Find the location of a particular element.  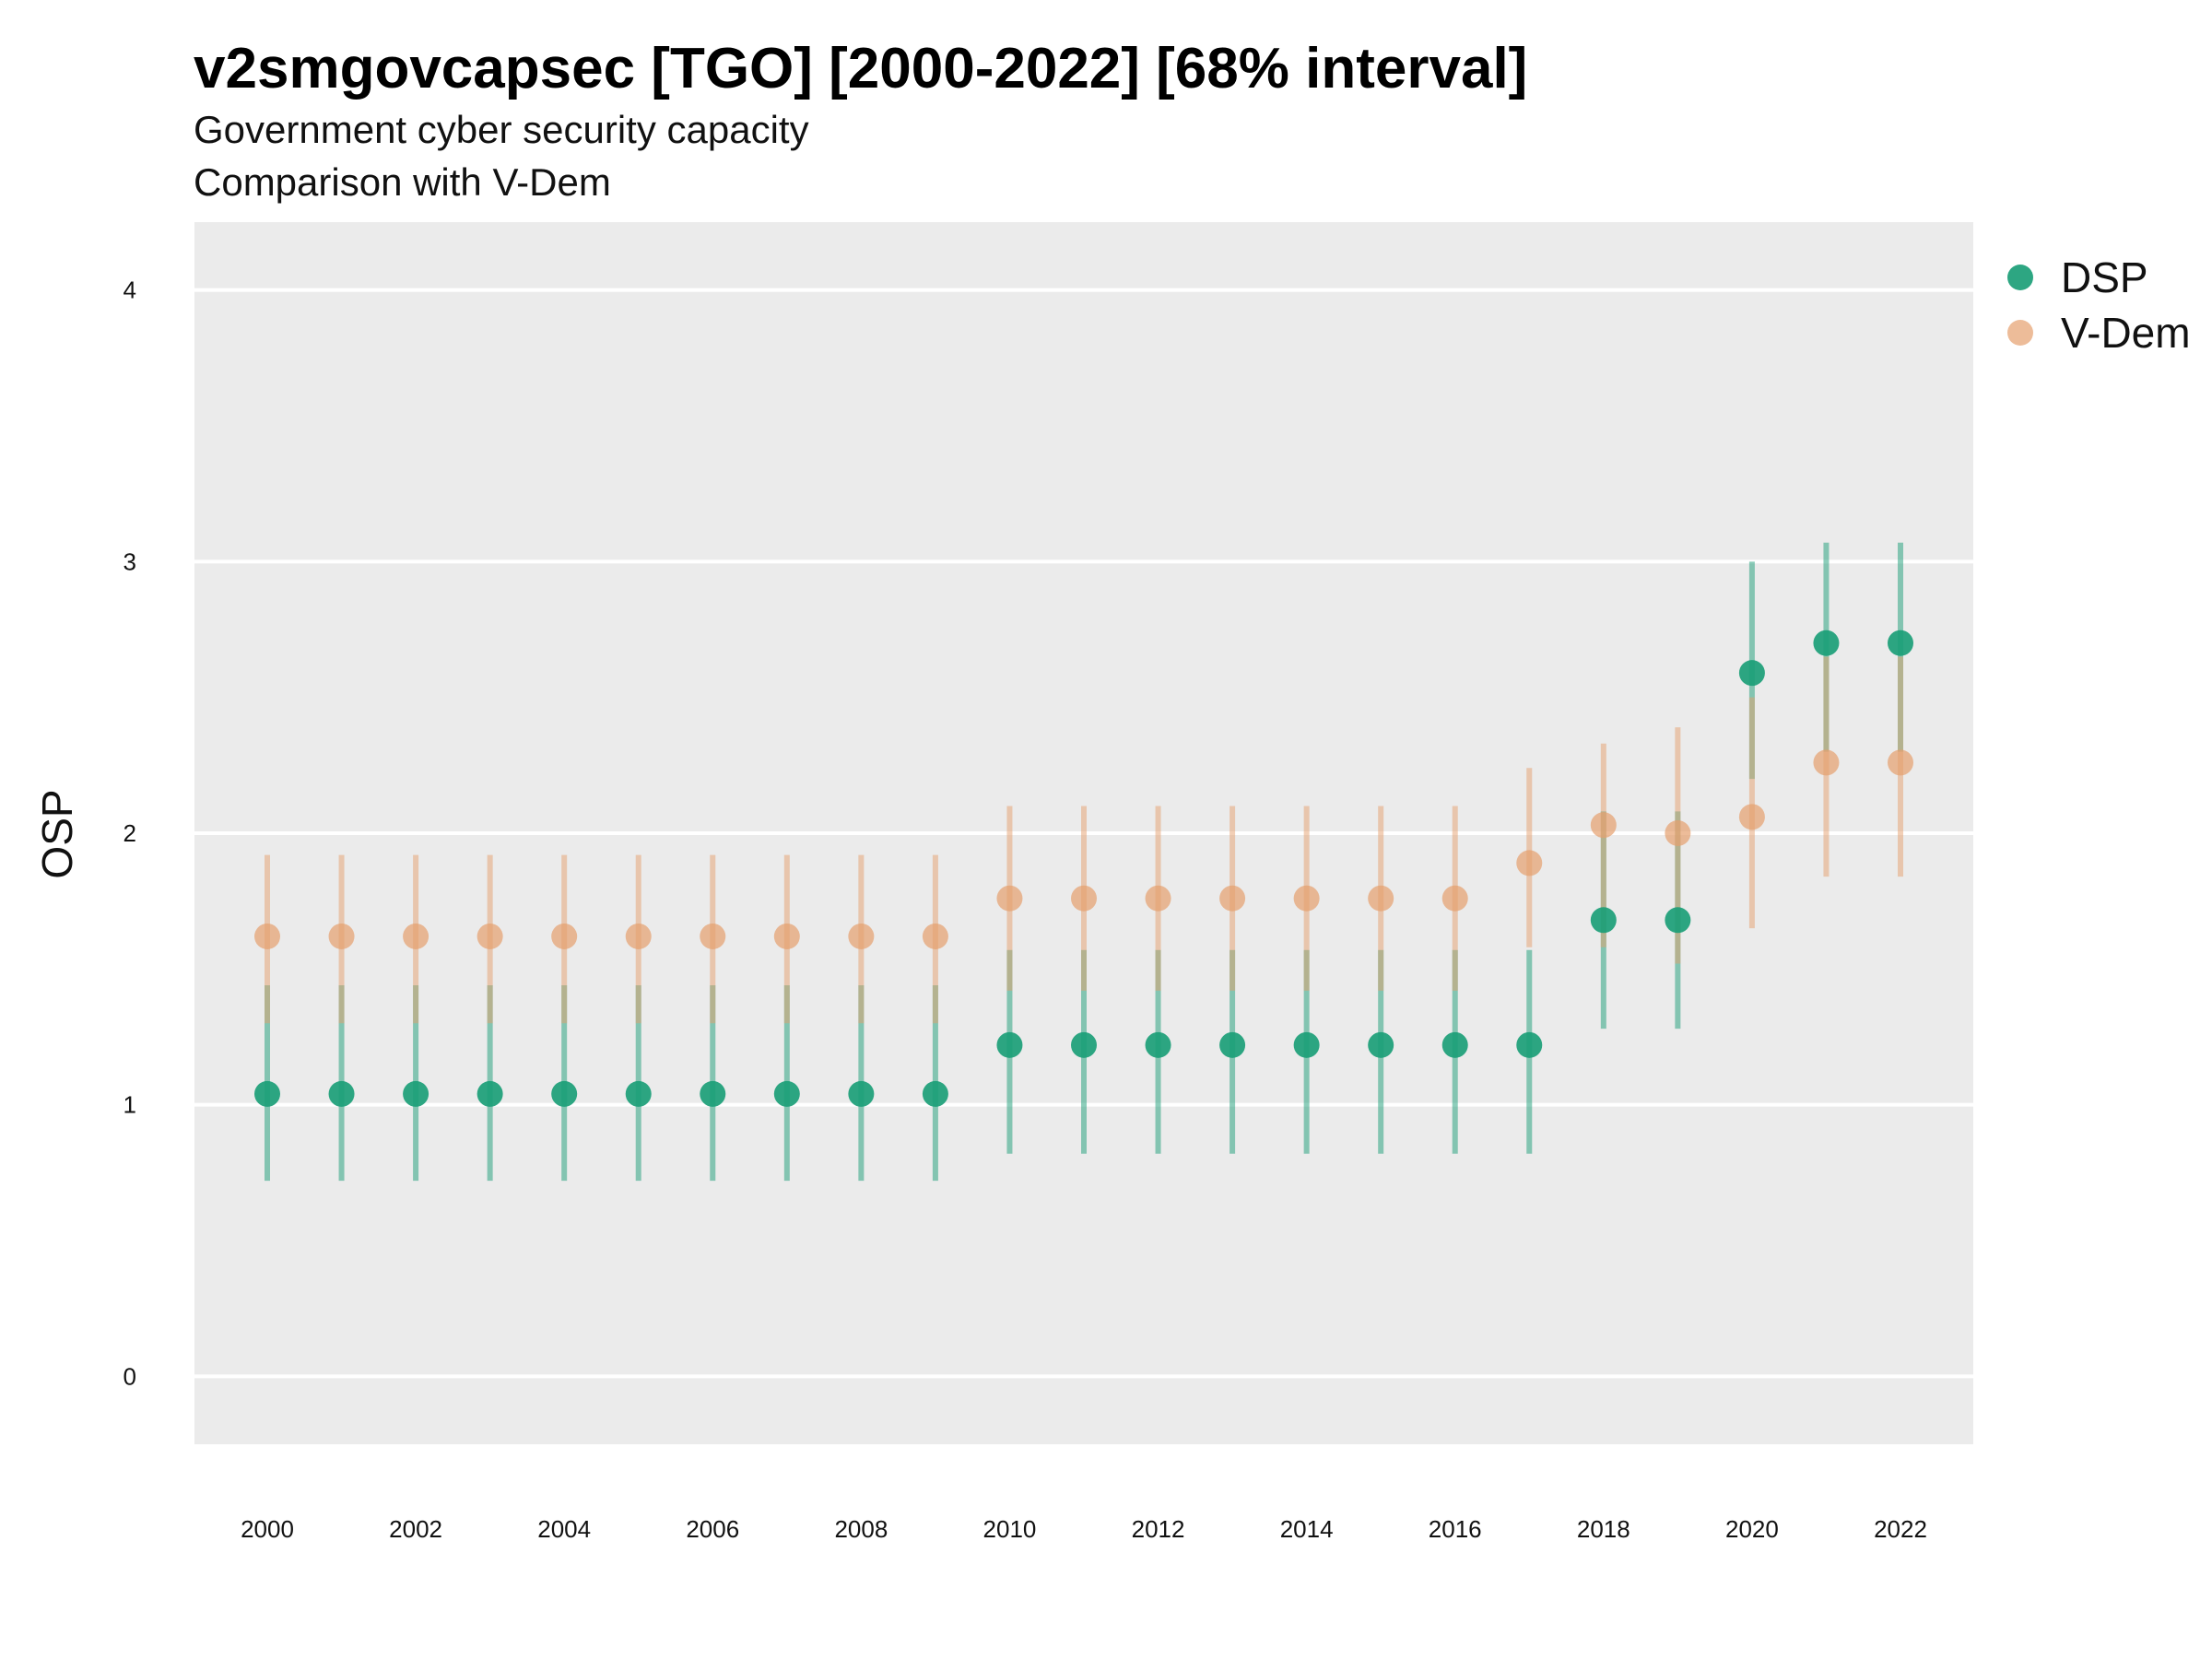

point-dsp-2004 is located at coordinates (564, 1093).